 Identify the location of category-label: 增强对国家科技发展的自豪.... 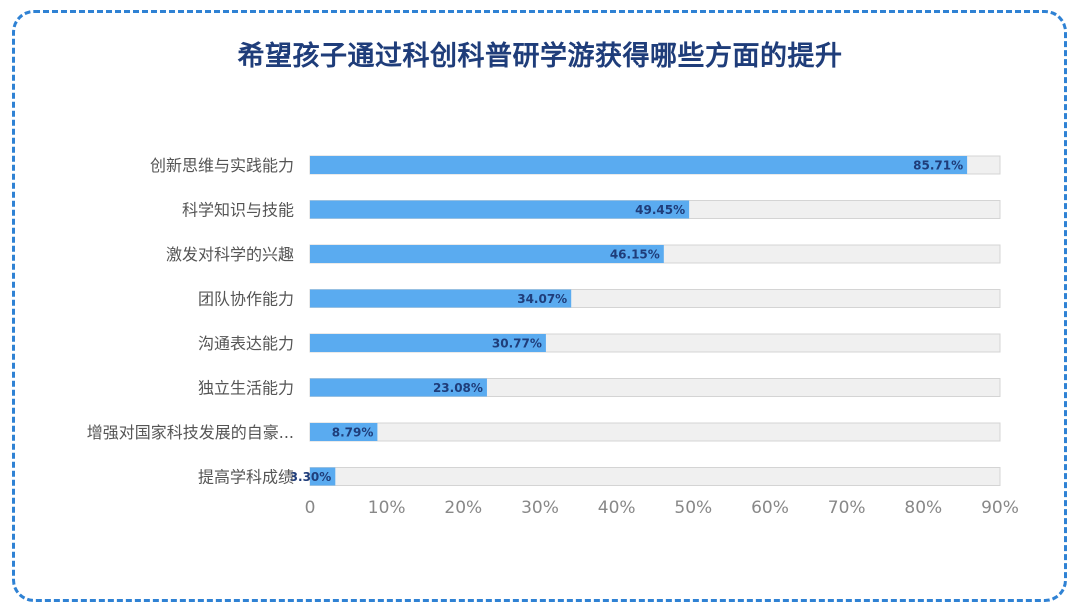
(190, 432).